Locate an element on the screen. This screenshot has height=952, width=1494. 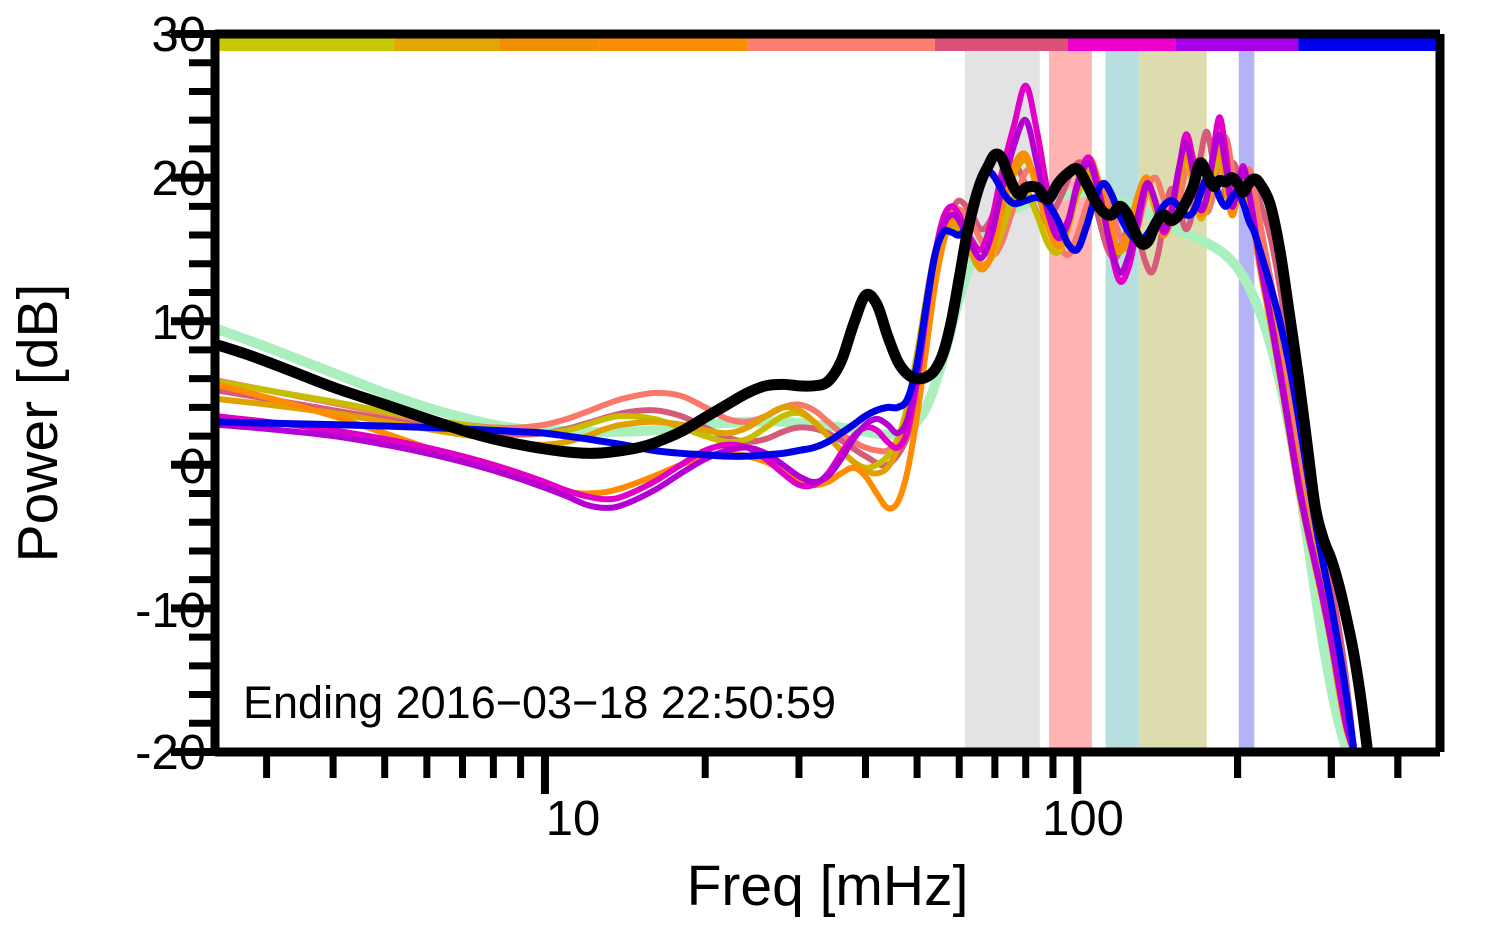
y-tick-label-minus20: -20 is located at coordinates (170, 753).